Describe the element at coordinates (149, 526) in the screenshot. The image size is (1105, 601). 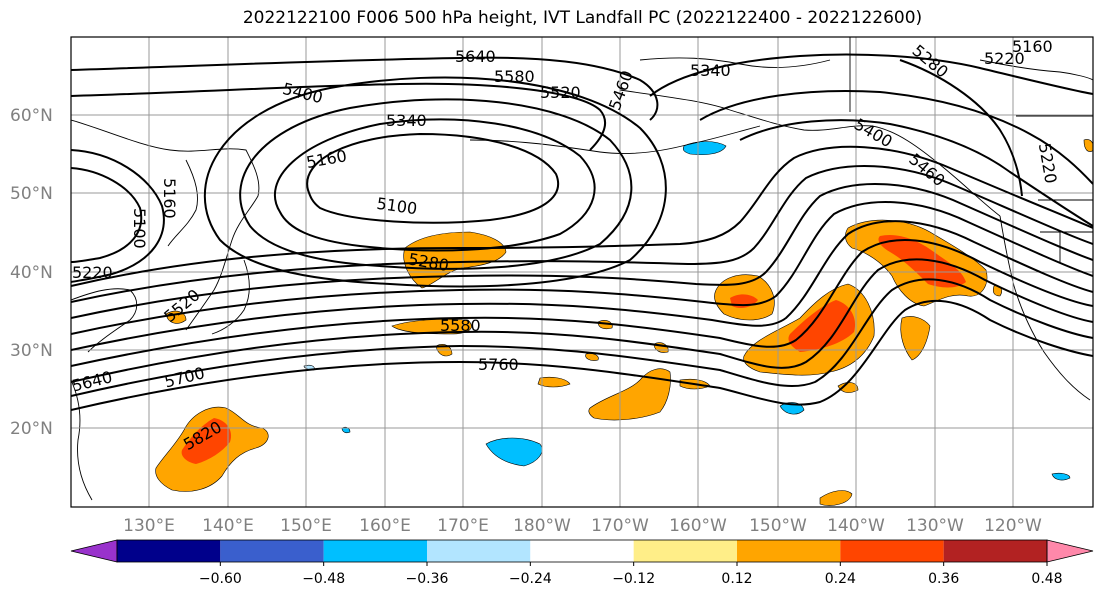
I see `lon-label: 130°E` at that location.